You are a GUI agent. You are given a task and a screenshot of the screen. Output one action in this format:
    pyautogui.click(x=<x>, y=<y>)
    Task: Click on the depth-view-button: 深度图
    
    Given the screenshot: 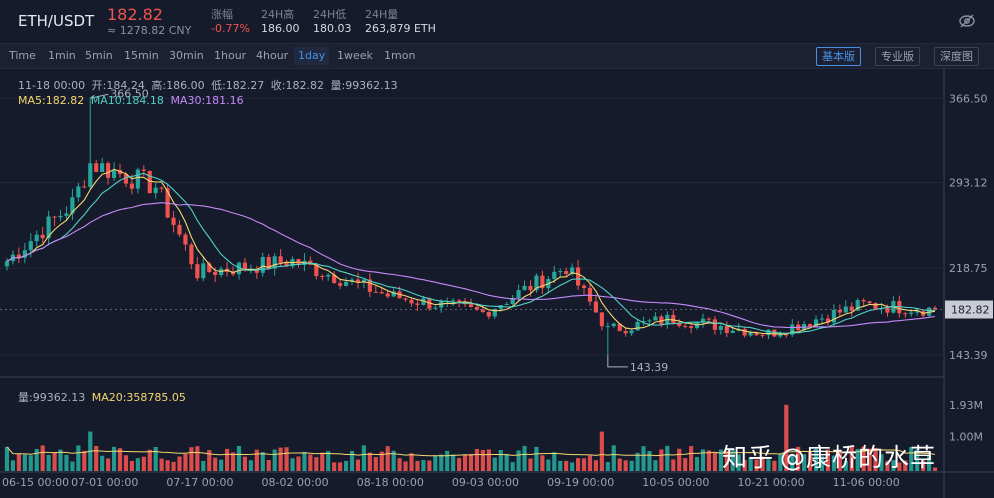 What is the action you would take?
    pyautogui.click(x=956, y=56)
    